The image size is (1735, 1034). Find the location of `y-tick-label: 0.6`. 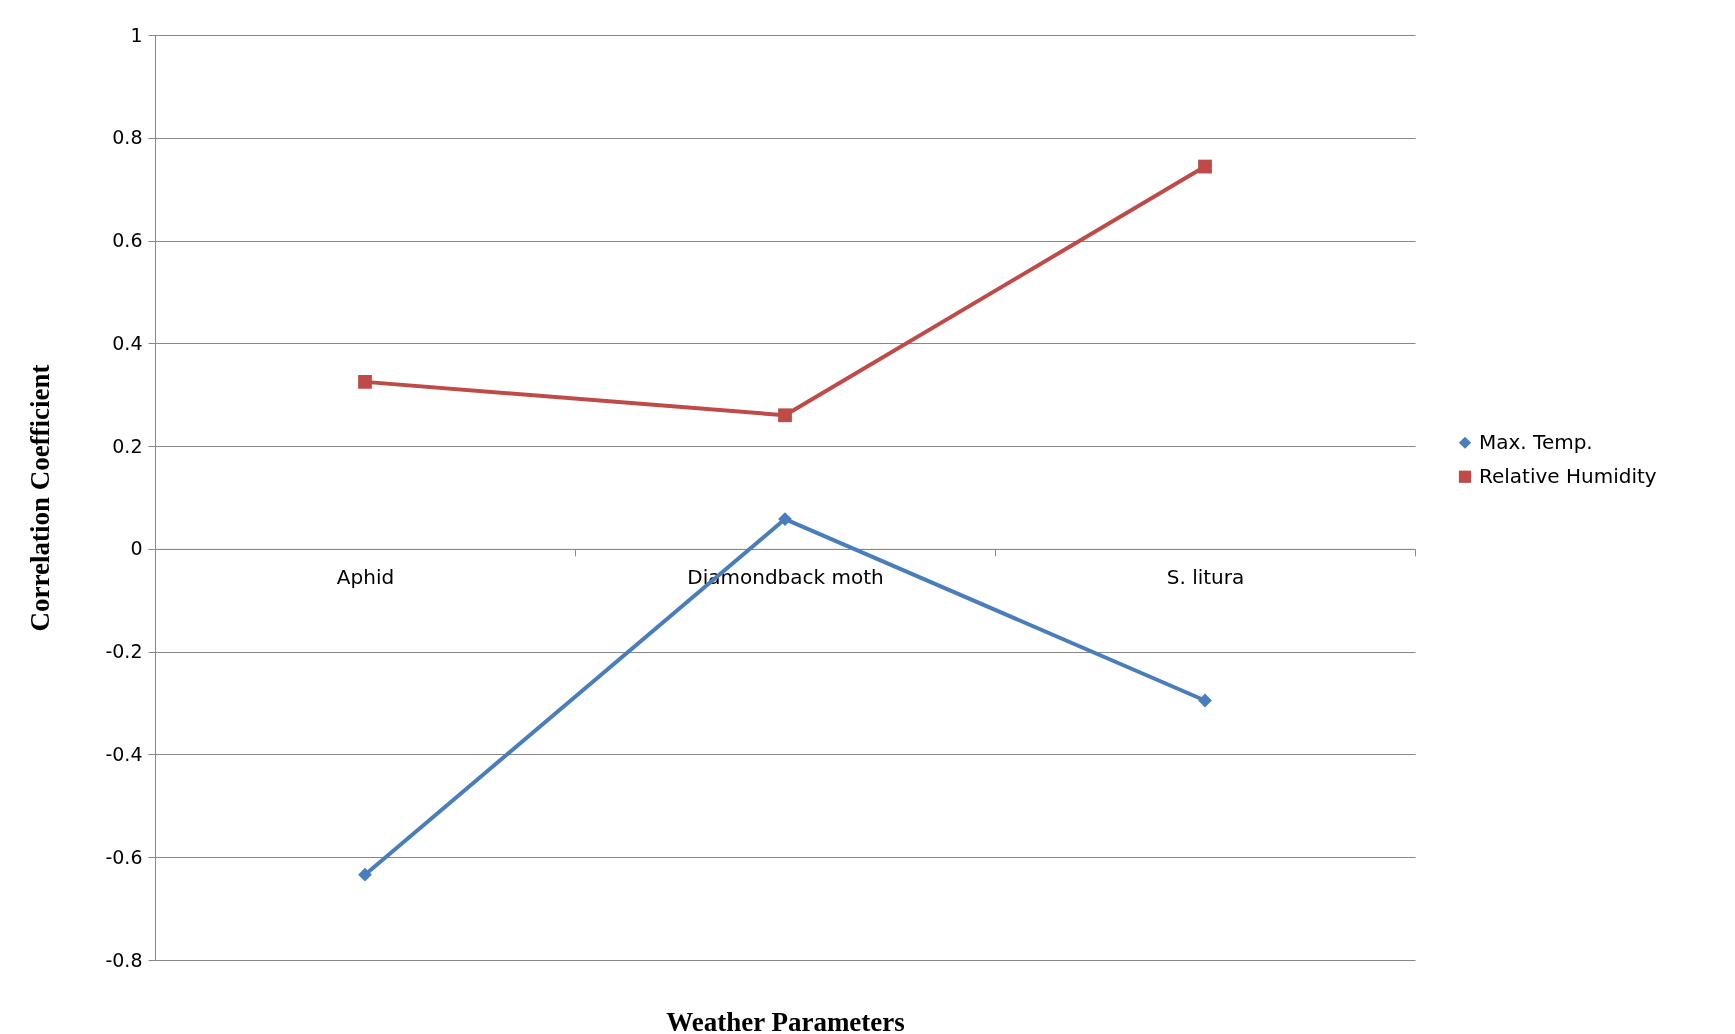

y-tick-label: 0.6 is located at coordinates (127, 240).